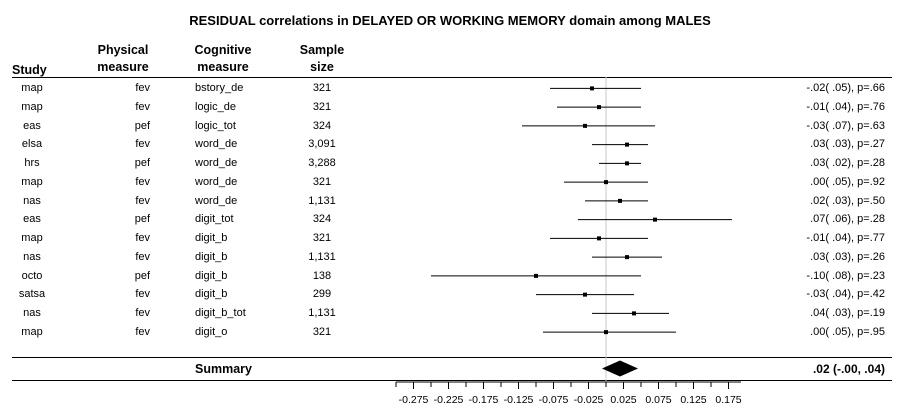 The image size is (900, 420). I want to click on x-tick-label: -0.125, so click(519, 400).